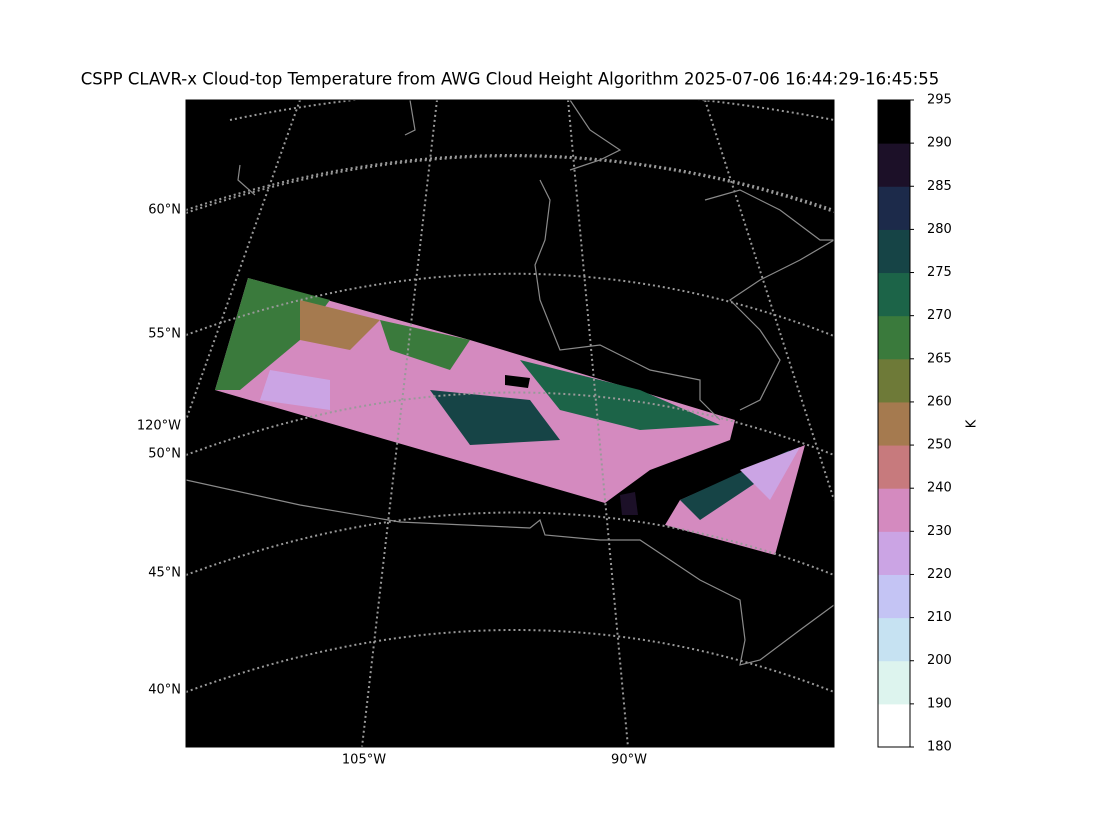  I want to click on lon-label: 120°W, so click(159, 426).